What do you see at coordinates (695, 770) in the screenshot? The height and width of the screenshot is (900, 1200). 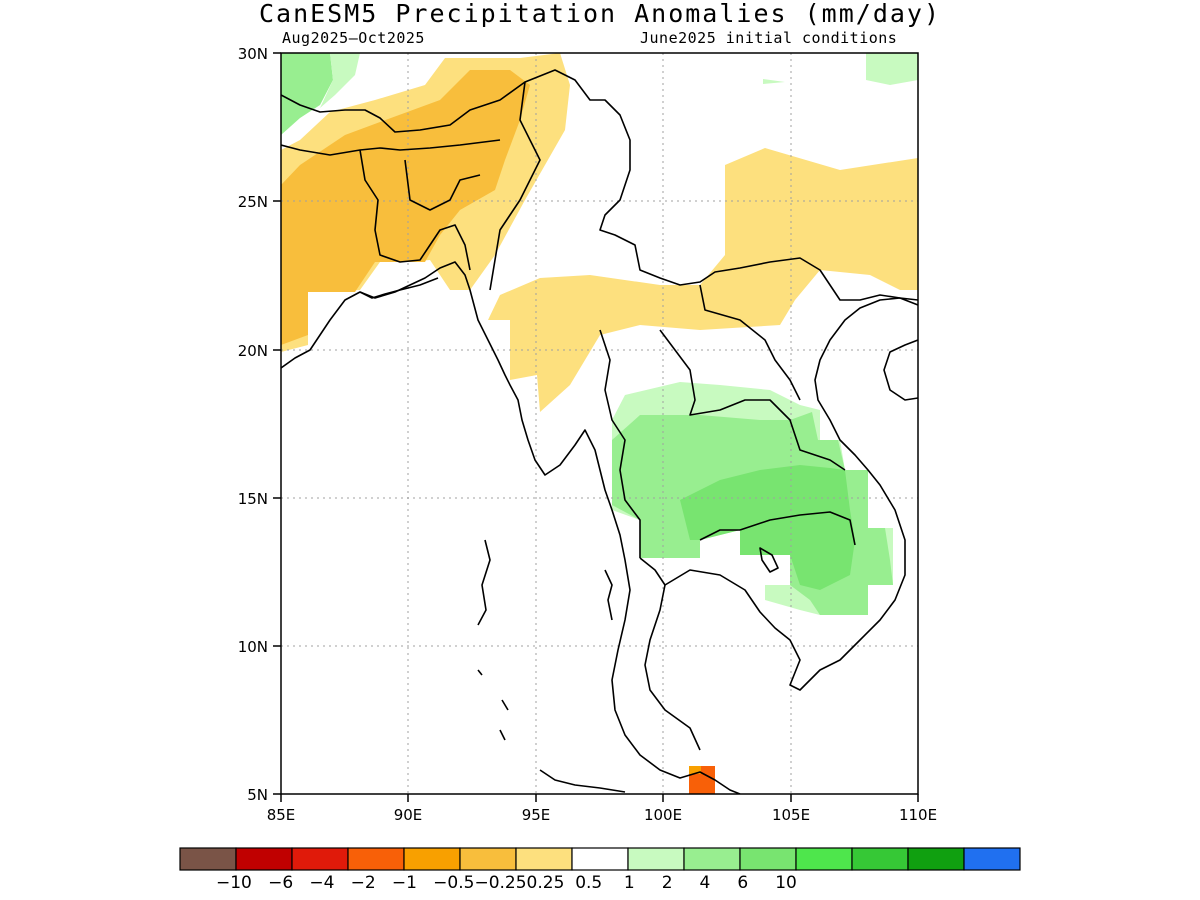 I see `dry-anomaly-south-cell-edge` at bounding box center [695, 770].